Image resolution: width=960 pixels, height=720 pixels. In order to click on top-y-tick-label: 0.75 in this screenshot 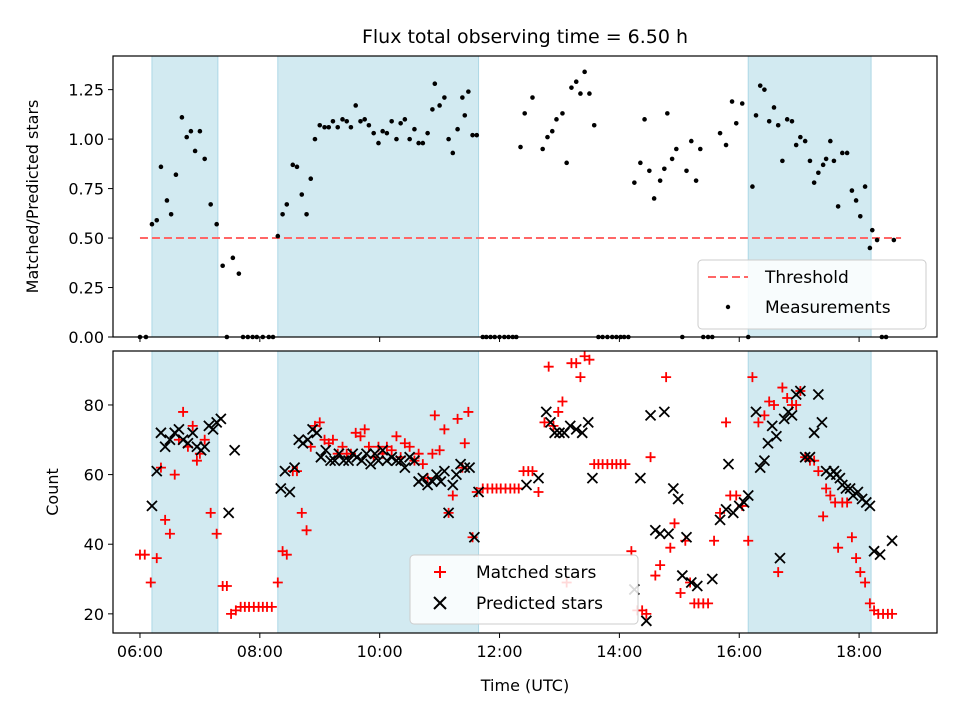, I will do `click(86, 189)`.